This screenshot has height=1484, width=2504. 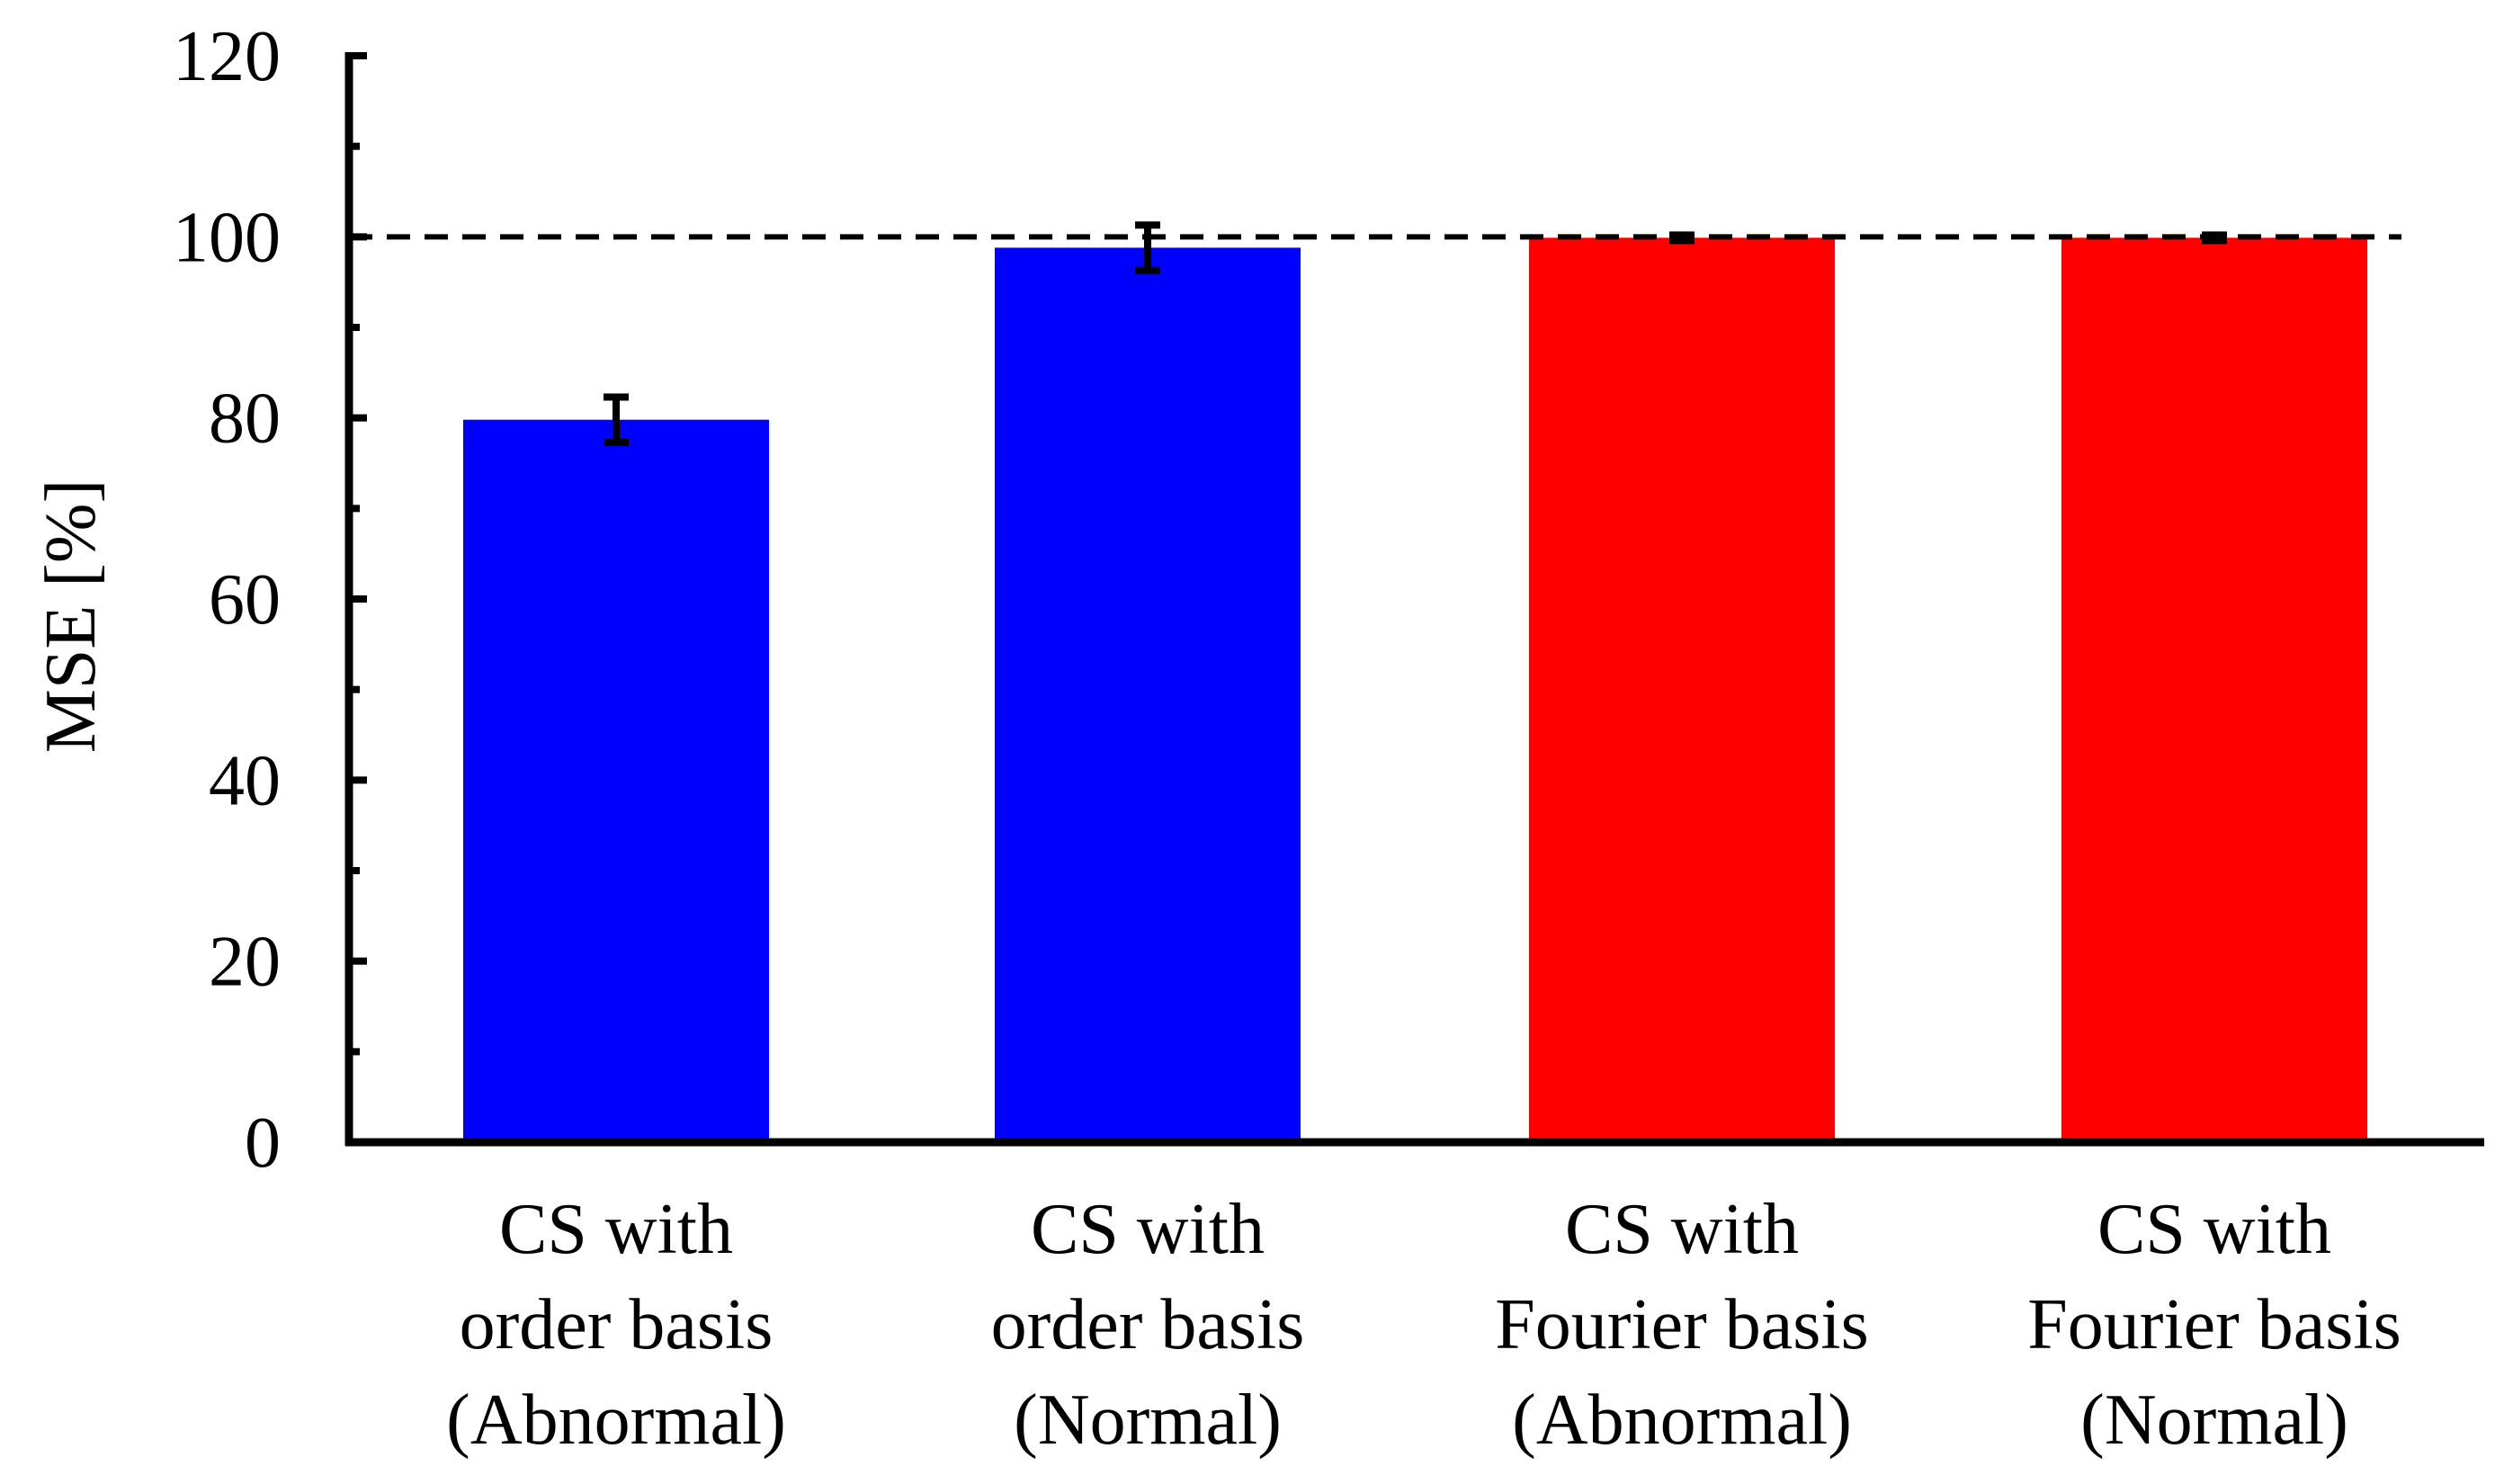 I want to click on category-label-2: CS with order basis (Normal), so click(x=1148, y=1325).